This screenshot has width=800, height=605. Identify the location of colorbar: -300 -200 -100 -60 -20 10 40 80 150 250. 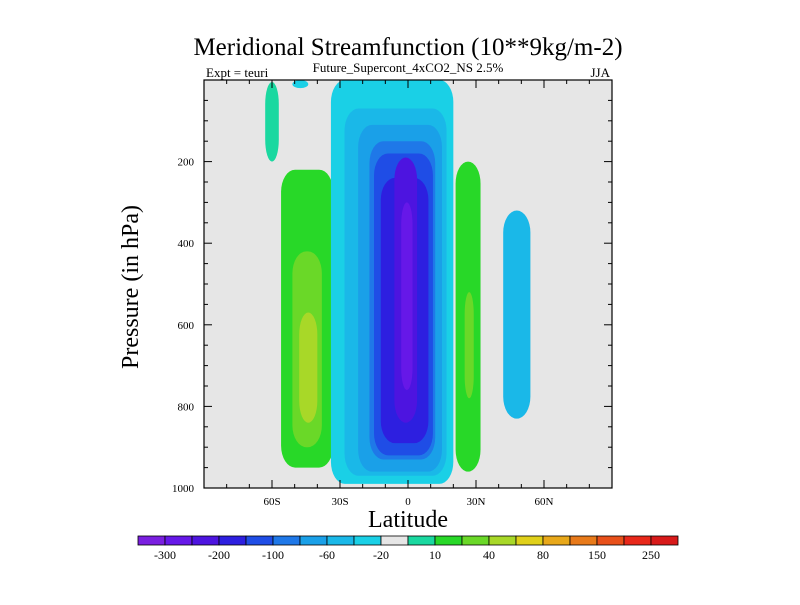
(408, 548).